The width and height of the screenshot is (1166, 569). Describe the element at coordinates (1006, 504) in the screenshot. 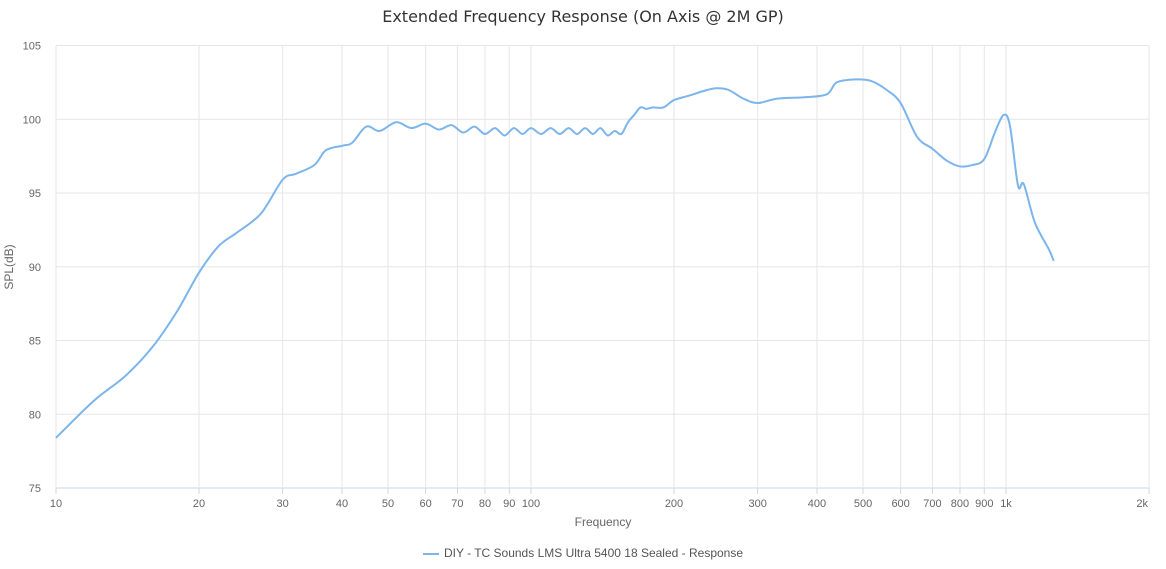

I see `x-tick-label: 1k` at that location.